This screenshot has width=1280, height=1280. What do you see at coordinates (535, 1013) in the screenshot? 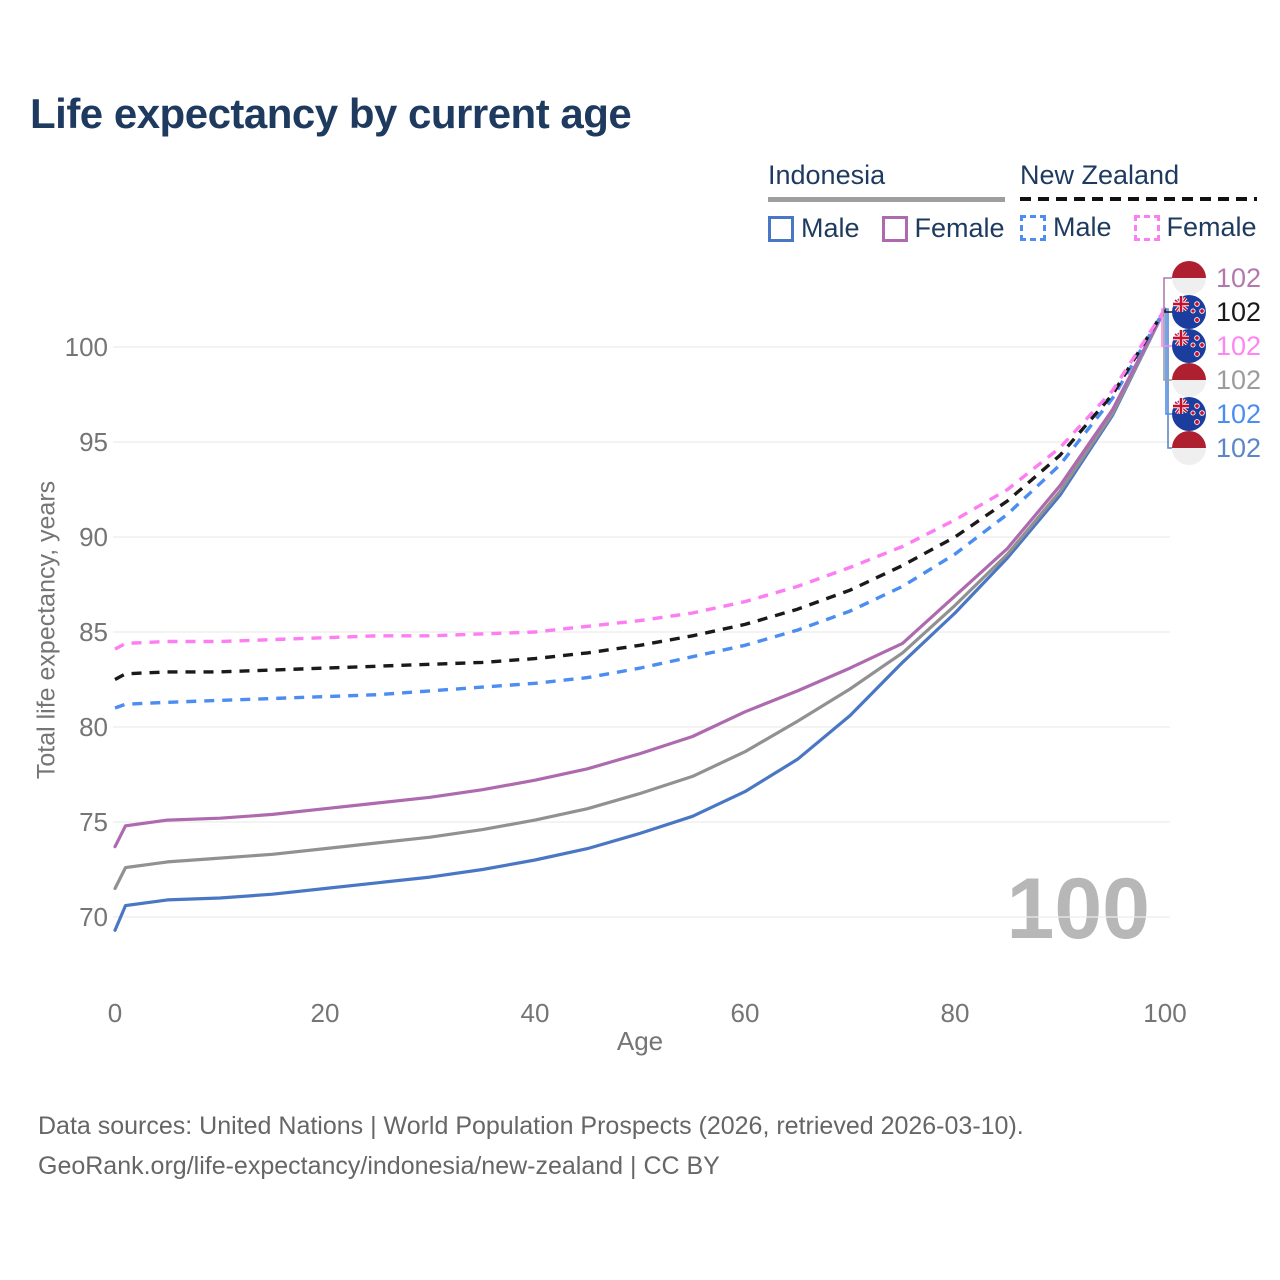
I see `x-tick-label: 40` at bounding box center [535, 1013].